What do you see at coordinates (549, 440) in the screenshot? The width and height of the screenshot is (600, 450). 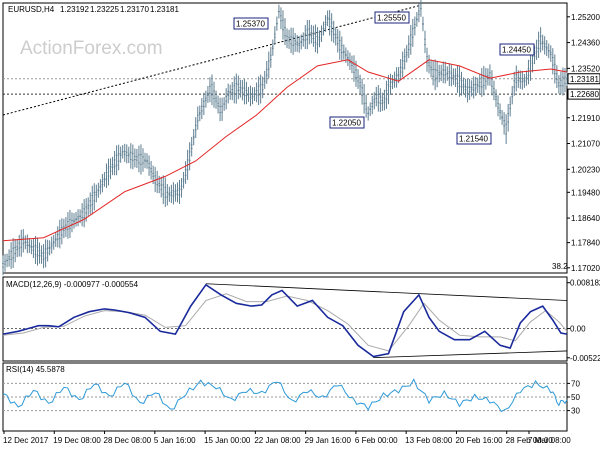 I see `x-tick-label: 7 Mar 08:00` at bounding box center [549, 440].